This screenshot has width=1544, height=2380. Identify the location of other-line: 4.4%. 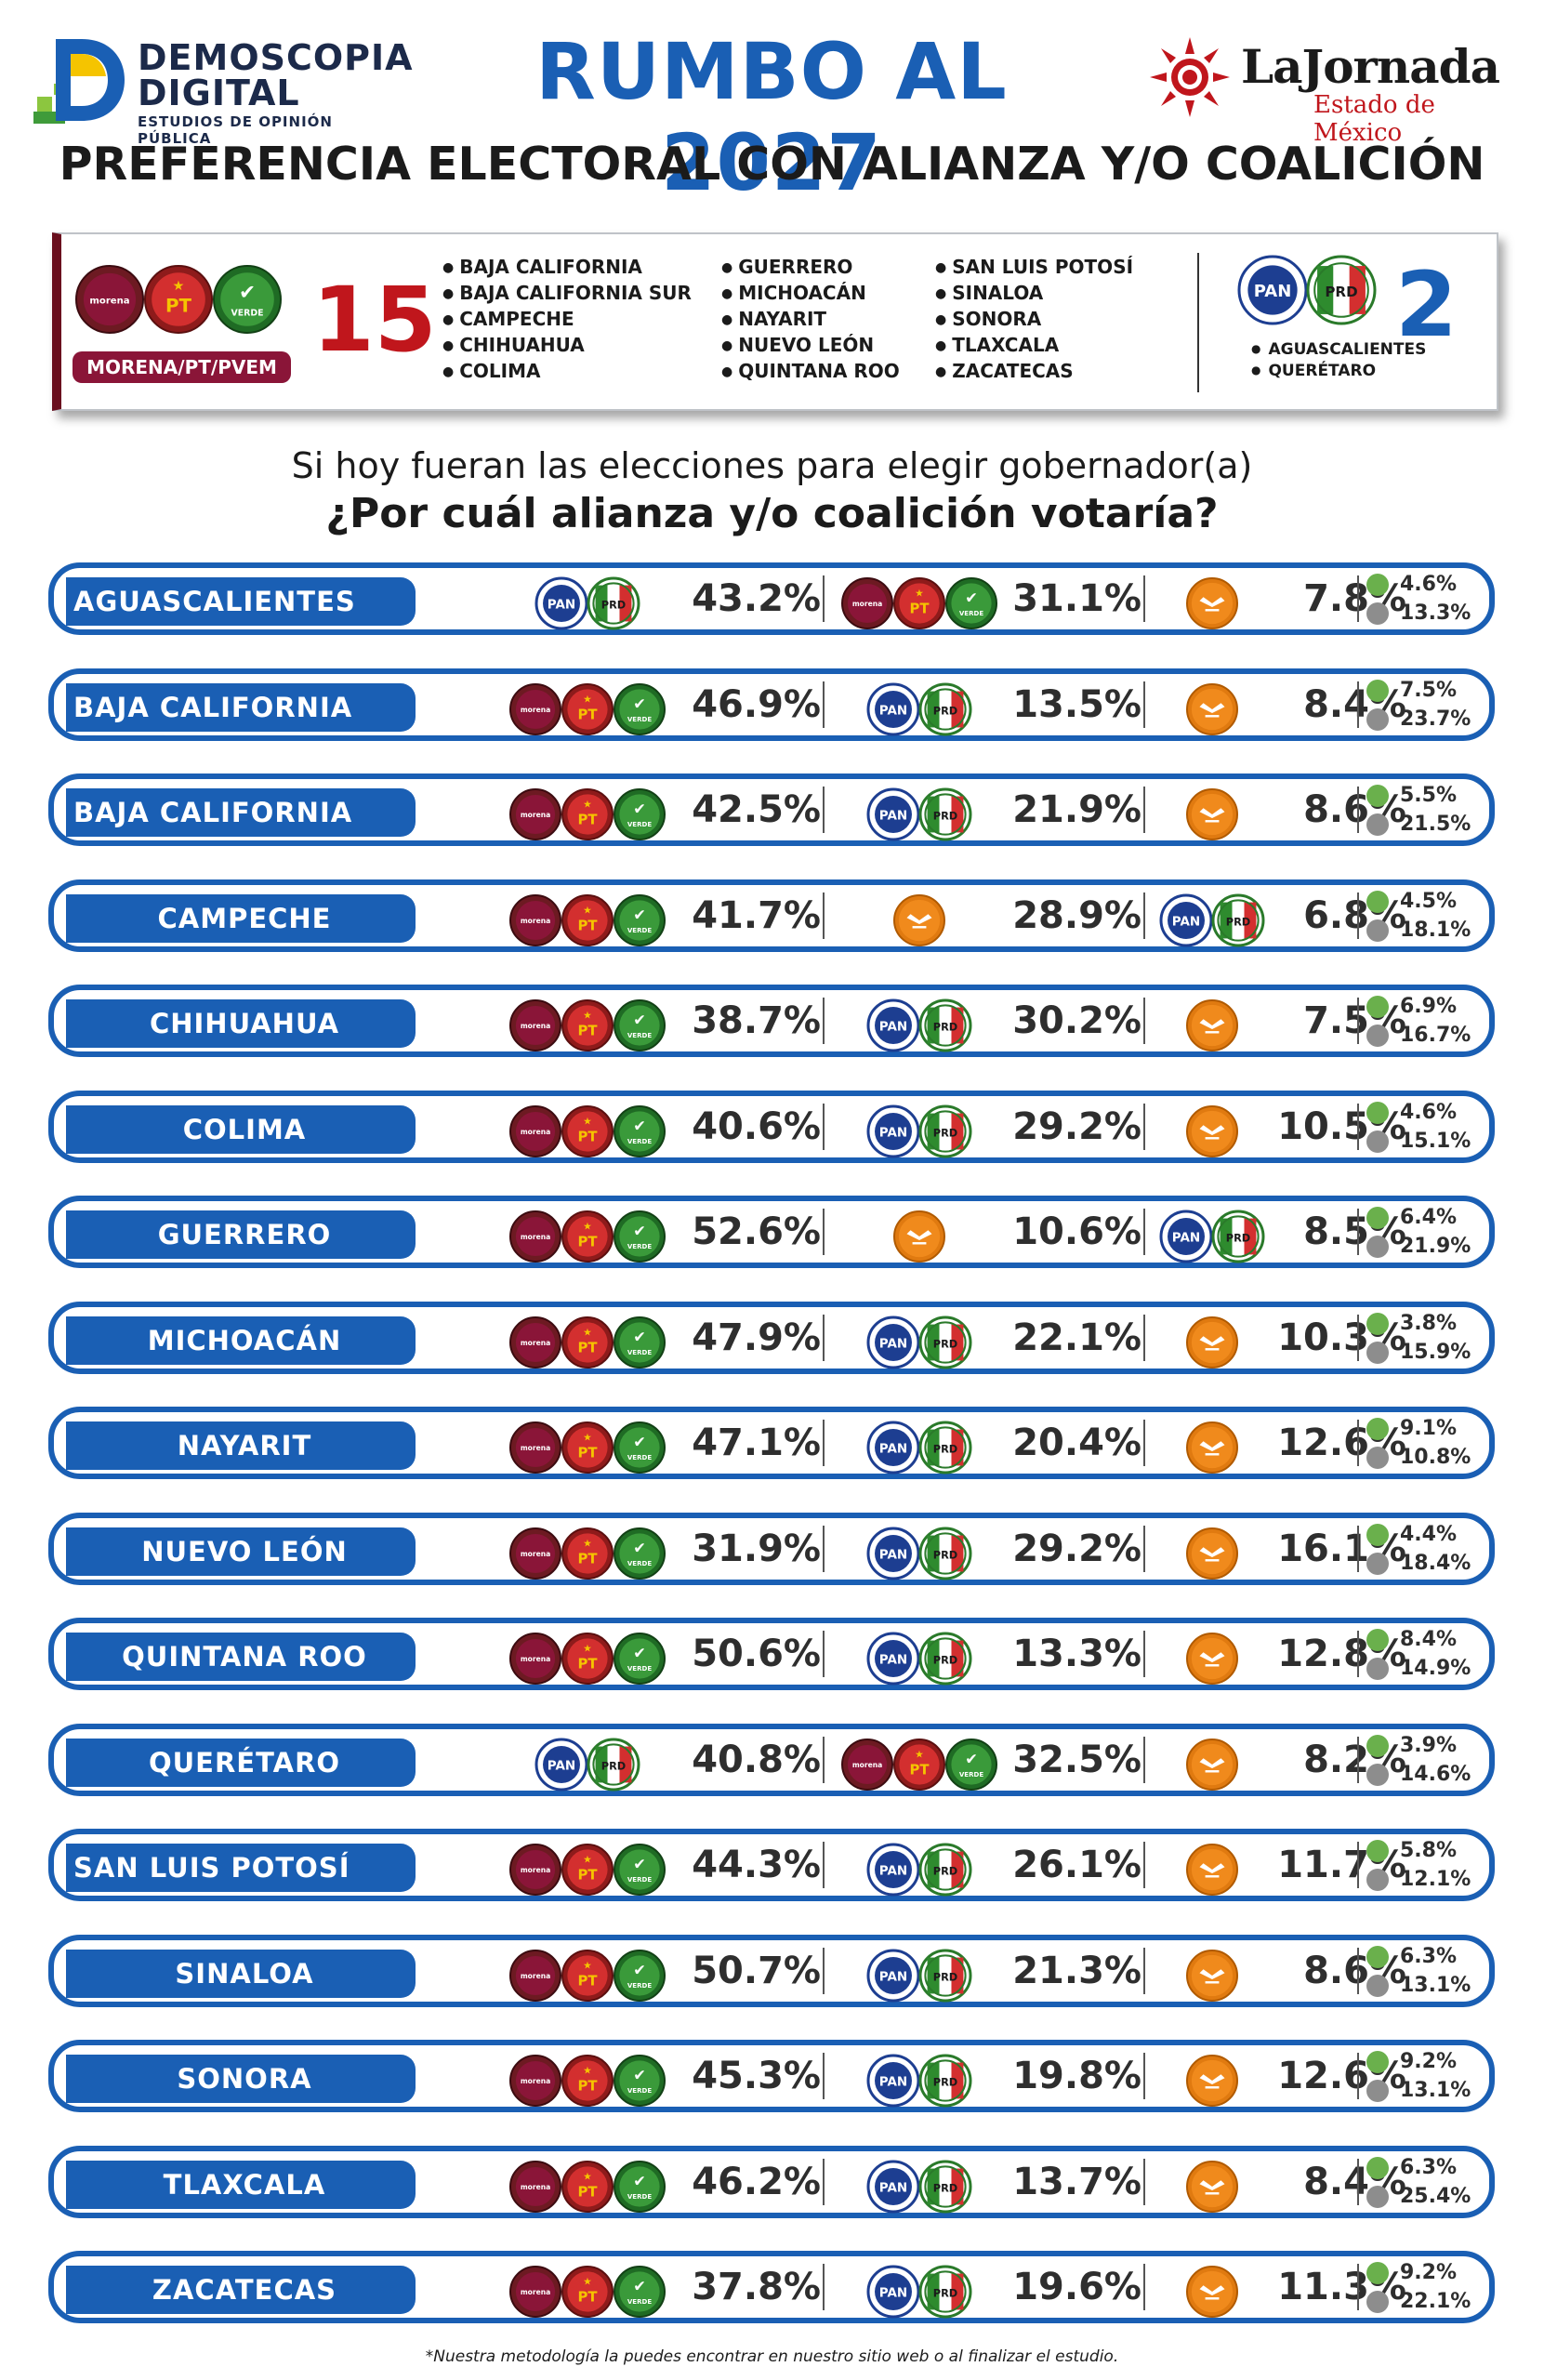
(1424, 1535).